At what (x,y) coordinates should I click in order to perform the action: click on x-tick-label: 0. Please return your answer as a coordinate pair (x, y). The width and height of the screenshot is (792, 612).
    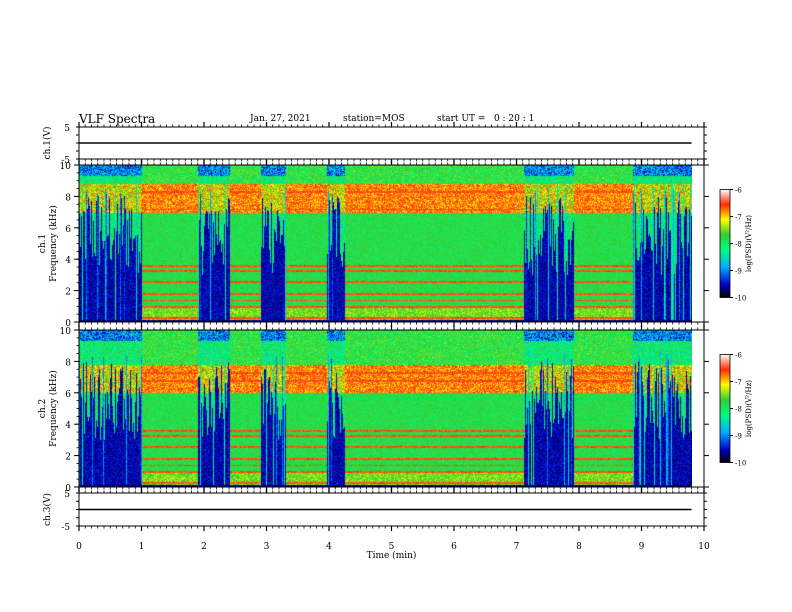
    Looking at the image, I should click on (79, 547).